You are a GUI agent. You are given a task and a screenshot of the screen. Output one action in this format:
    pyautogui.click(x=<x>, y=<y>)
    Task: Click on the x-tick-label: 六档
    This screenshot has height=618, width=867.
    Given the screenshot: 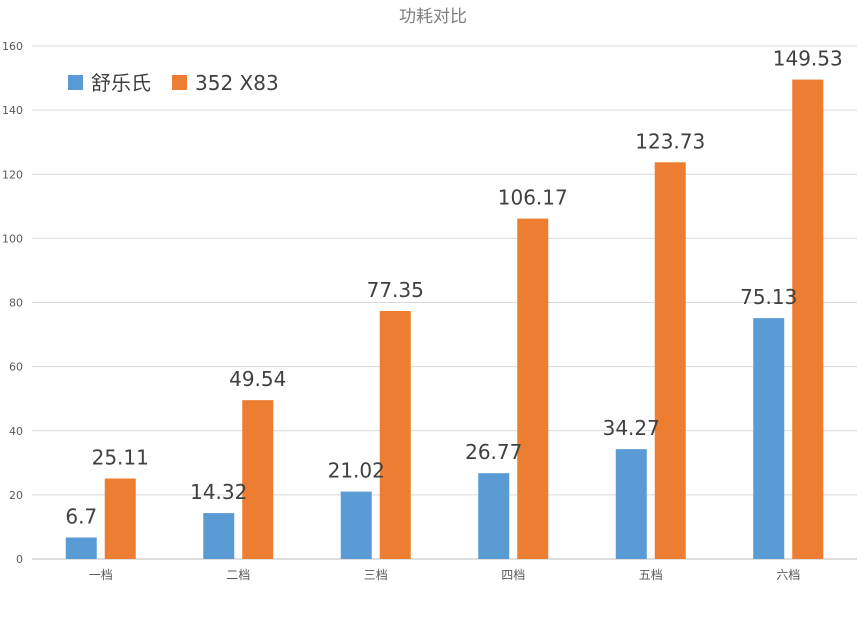 What is the action you would take?
    pyautogui.click(x=788, y=575)
    